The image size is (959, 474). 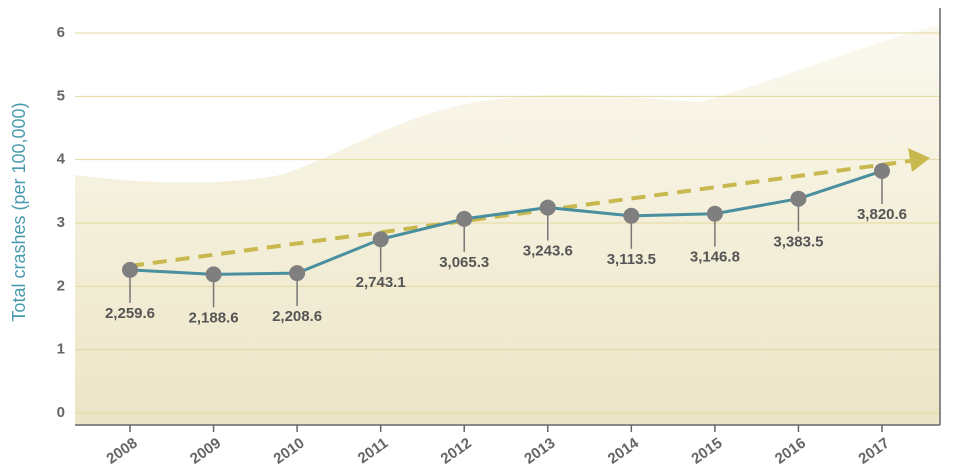 What do you see at coordinates (631, 259) in the screenshot?
I see `data-label: 3,113.5` at bounding box center [631, 259].